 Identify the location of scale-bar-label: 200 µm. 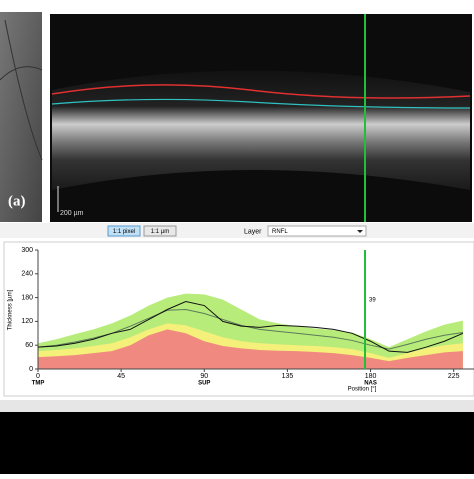
(72, 213).